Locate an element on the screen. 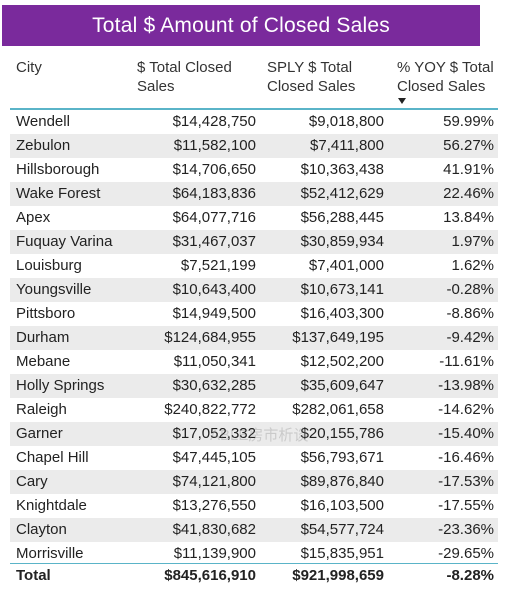 This screenshot has height=589, width=505. sply-closed-sales-cell: $7,411,800 is located at coordinates (347, 145).